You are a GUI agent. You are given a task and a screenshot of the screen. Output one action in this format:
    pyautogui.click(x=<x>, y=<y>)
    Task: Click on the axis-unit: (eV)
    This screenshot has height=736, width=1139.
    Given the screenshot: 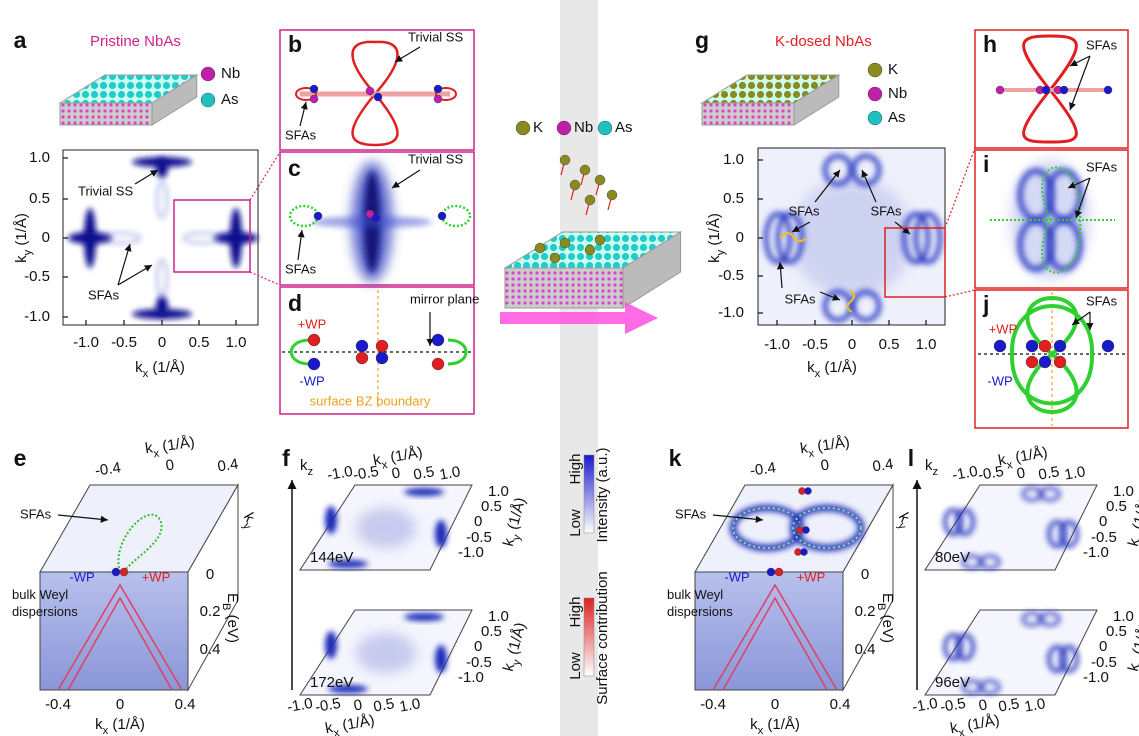 What is the action you would take?
    pyautogui.click(x=232, y=627)
    